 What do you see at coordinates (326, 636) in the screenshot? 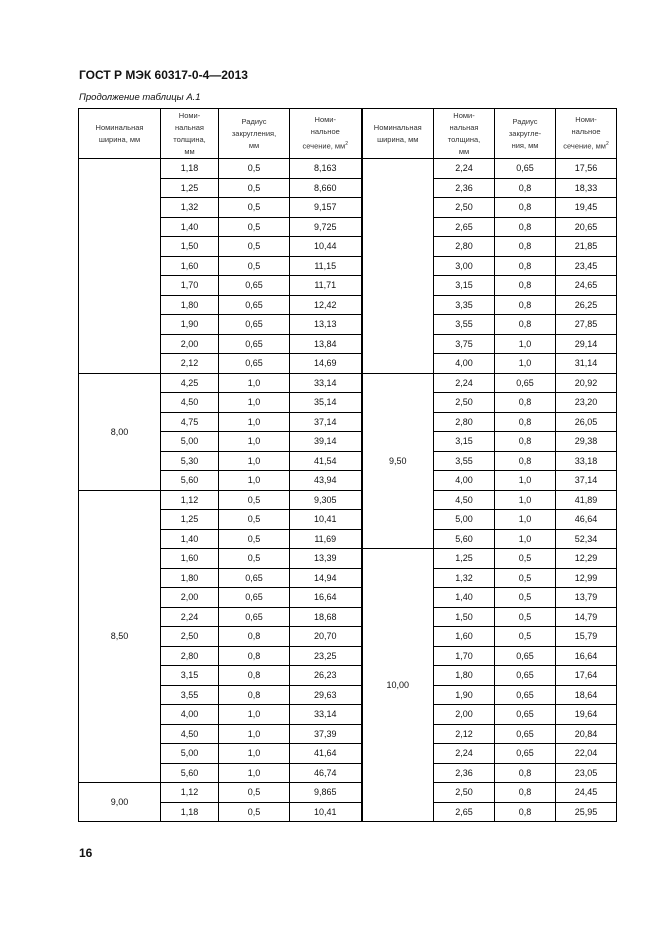
I see `table-cell: 20,70` at bounding box center [326, 636].